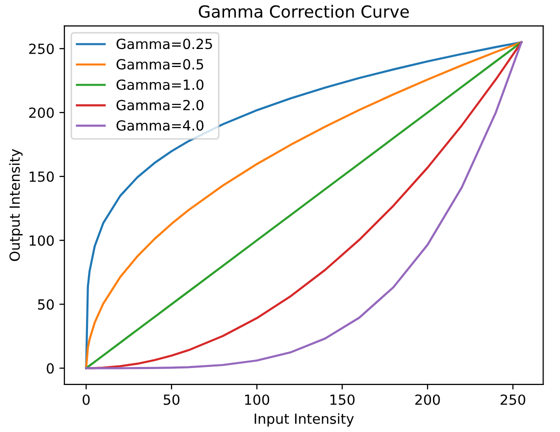 The height and width of the screenshot is (432, 560). I want to click on legend-label: Gamma=2.0, so click(160, 105).